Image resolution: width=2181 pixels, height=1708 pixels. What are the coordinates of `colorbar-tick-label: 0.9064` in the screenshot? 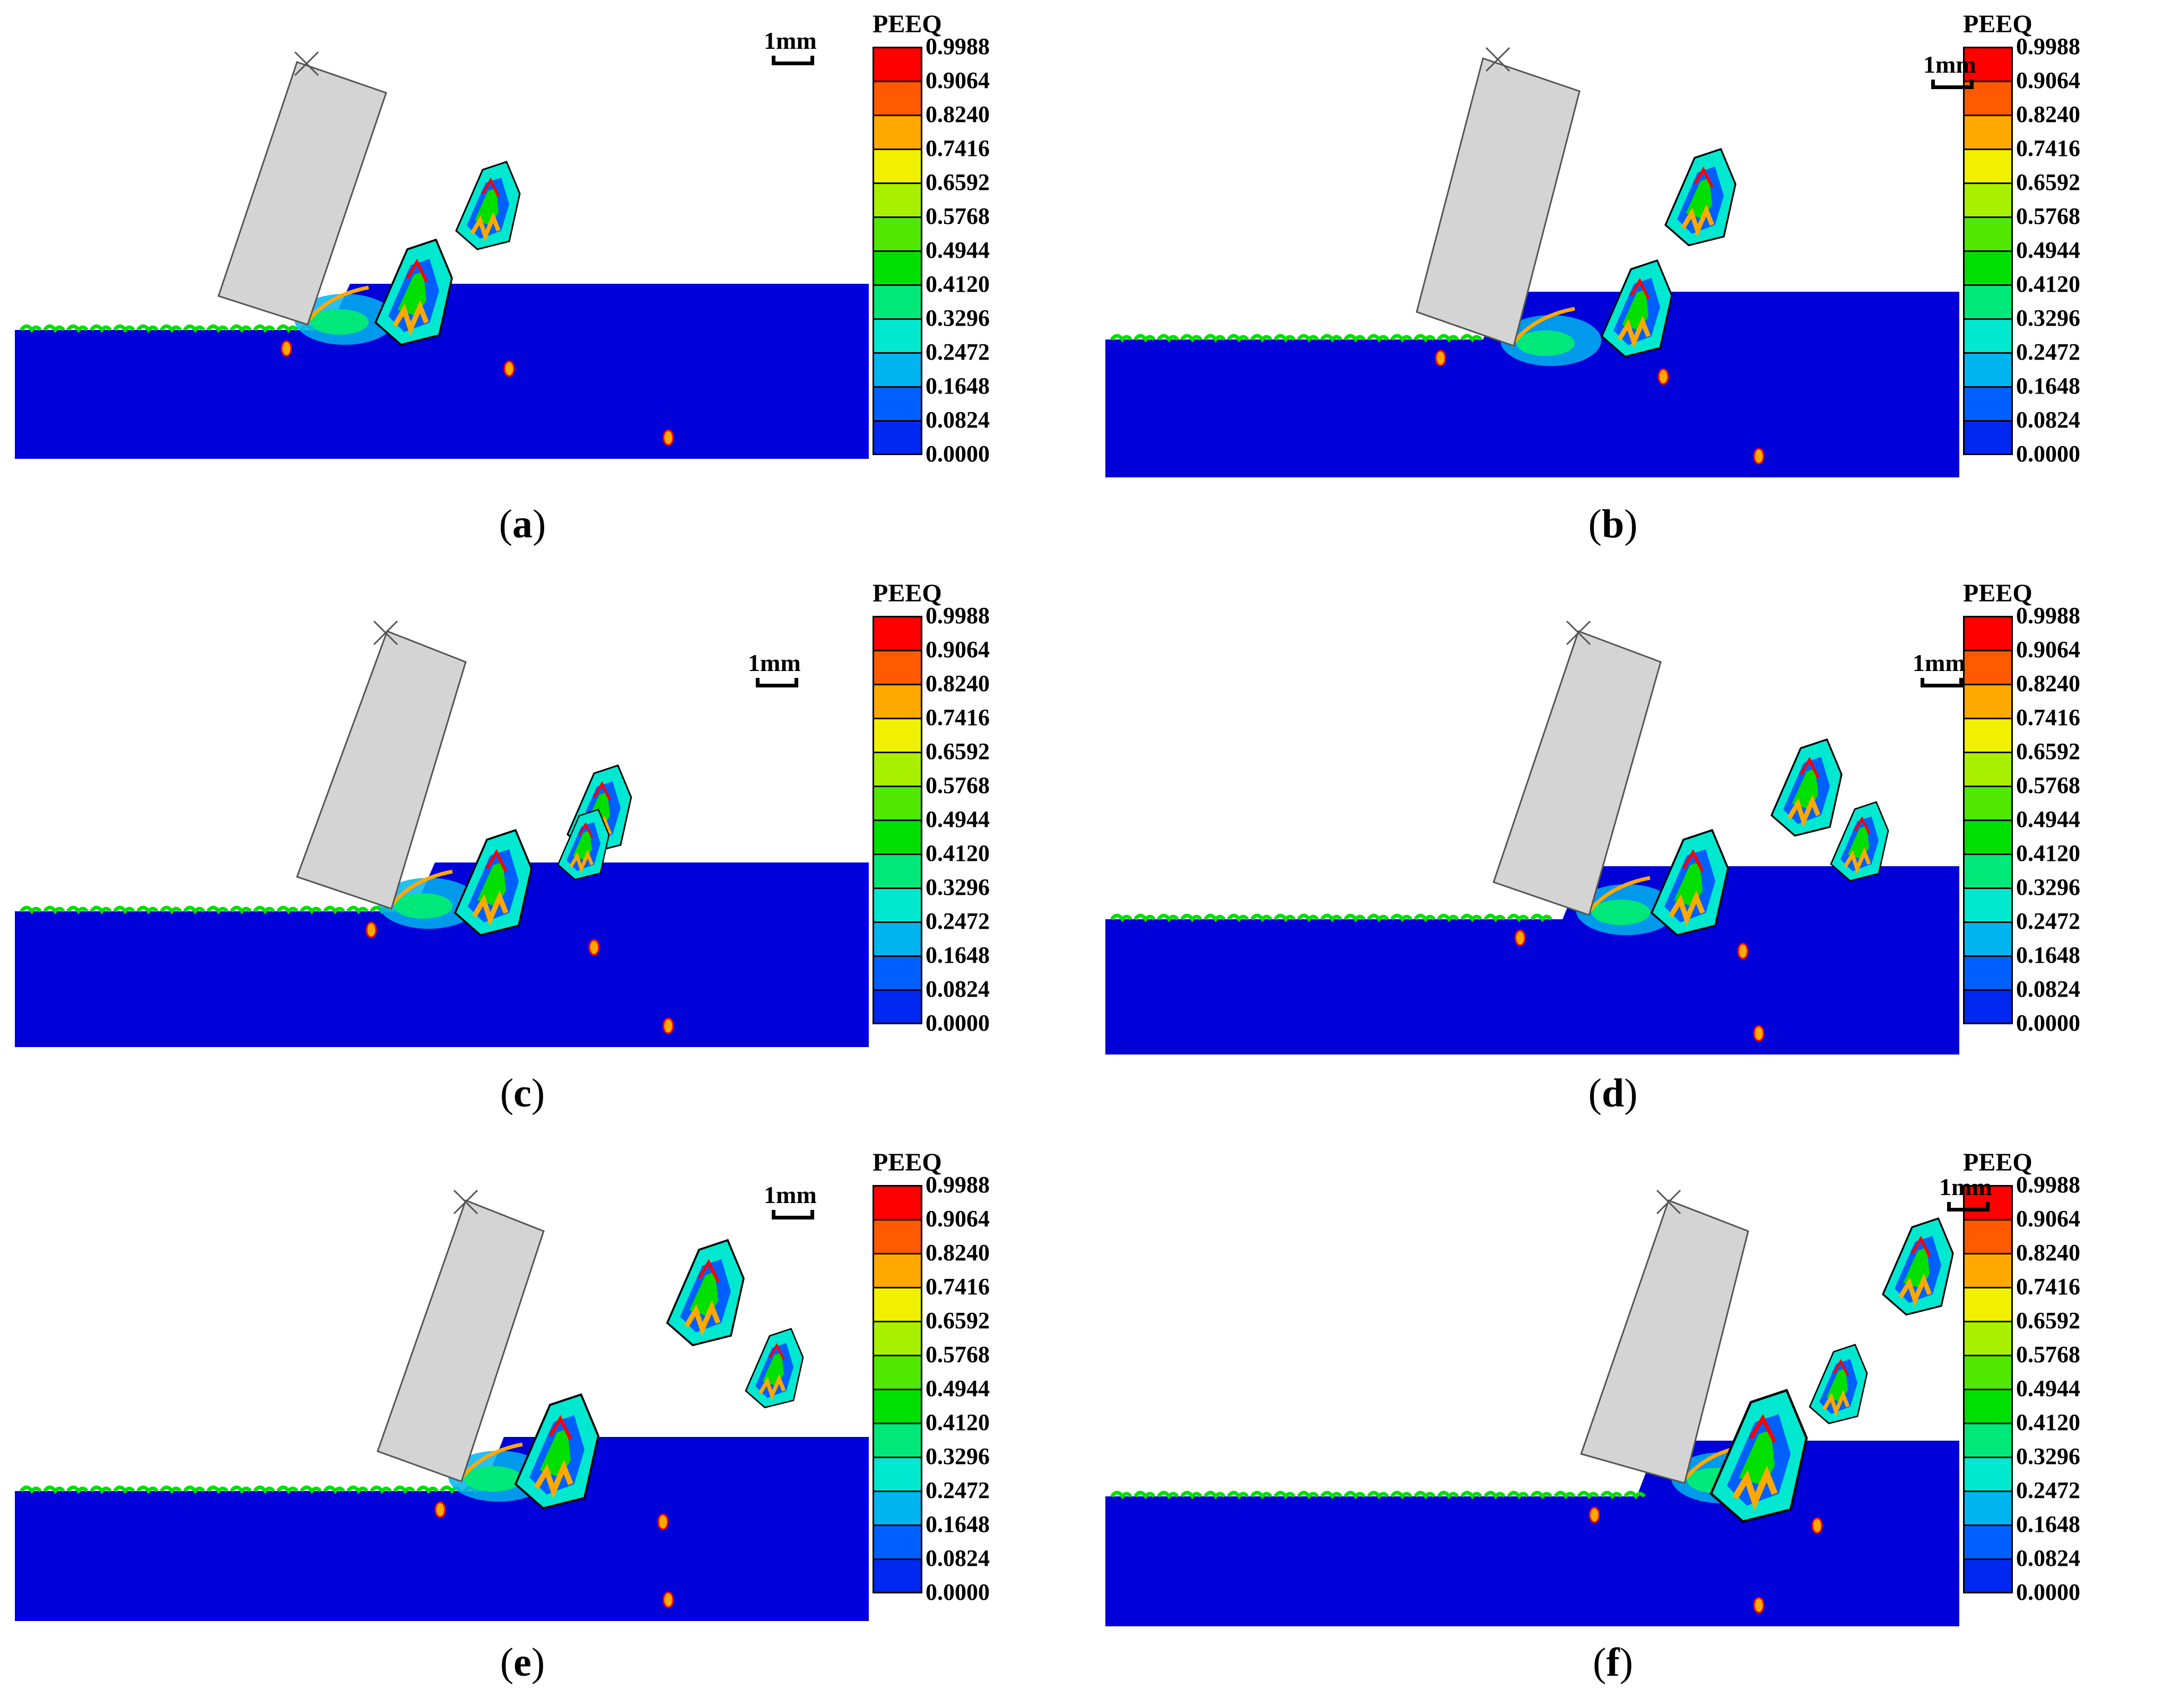 It's located at (958, 80).